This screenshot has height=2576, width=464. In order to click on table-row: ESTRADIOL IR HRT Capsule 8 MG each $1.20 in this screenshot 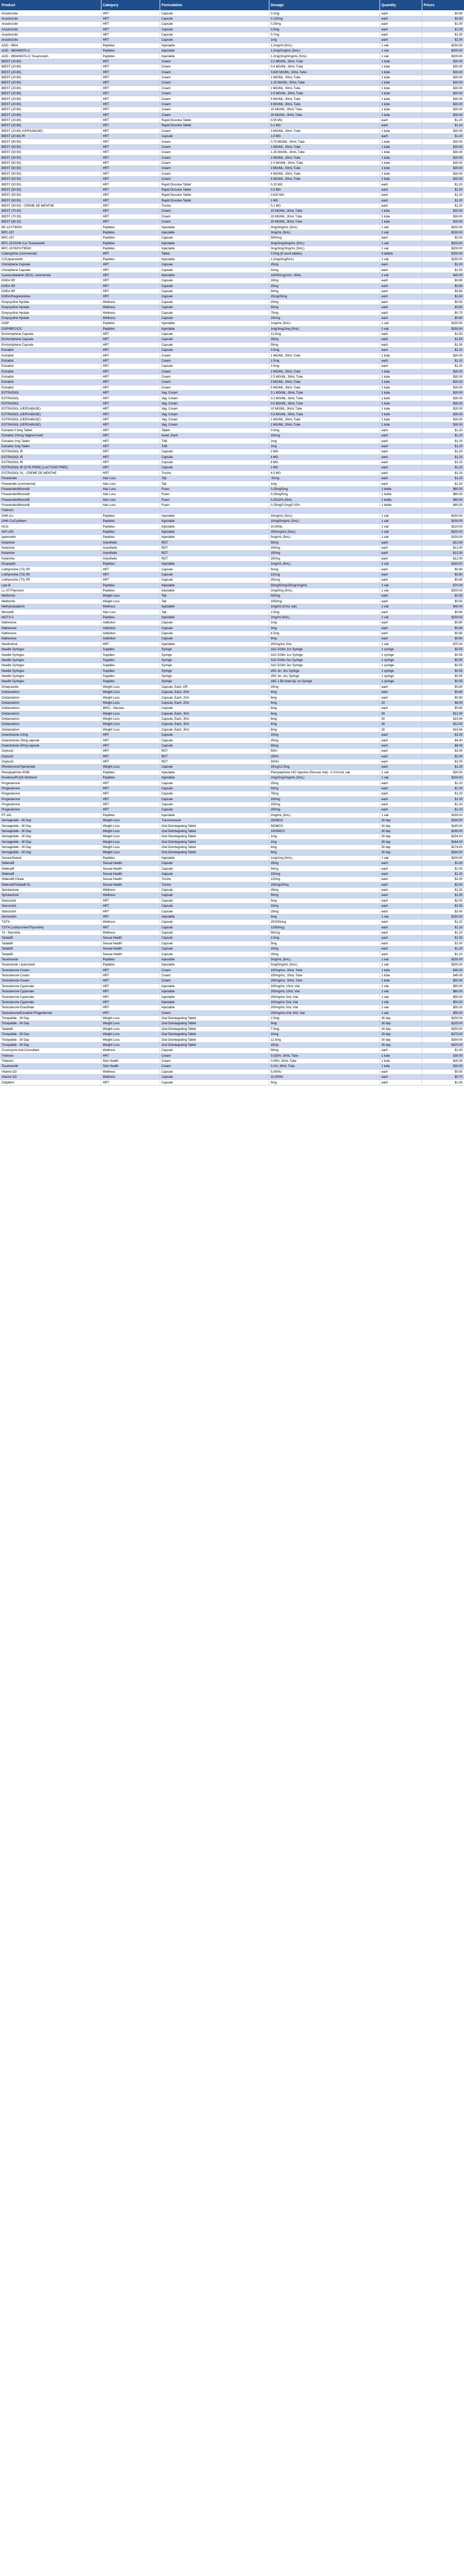, I will do `click(232, 463)`.